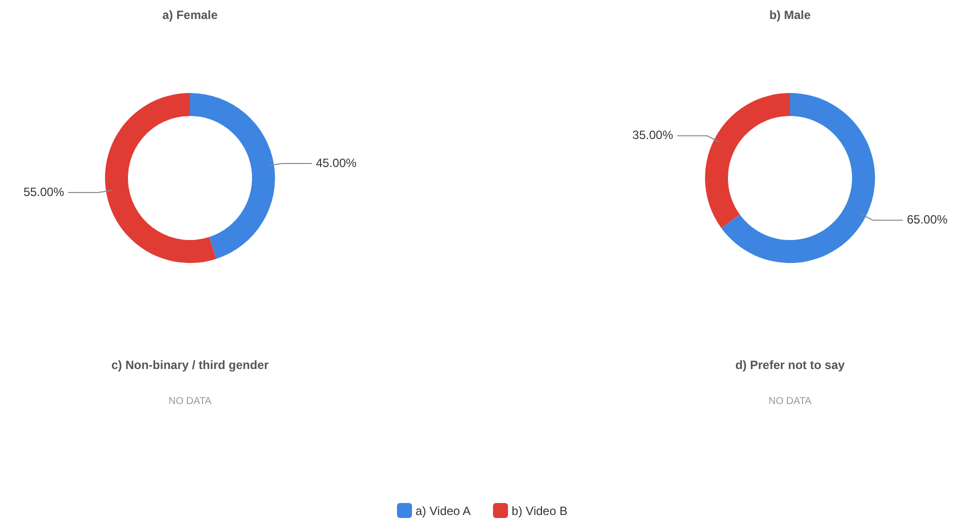 The height and width of the screenshot is (524, 964). Describe the element at coordinates (443, 511) in the screenshot. I see `legend-label: a) Video A` at that location.